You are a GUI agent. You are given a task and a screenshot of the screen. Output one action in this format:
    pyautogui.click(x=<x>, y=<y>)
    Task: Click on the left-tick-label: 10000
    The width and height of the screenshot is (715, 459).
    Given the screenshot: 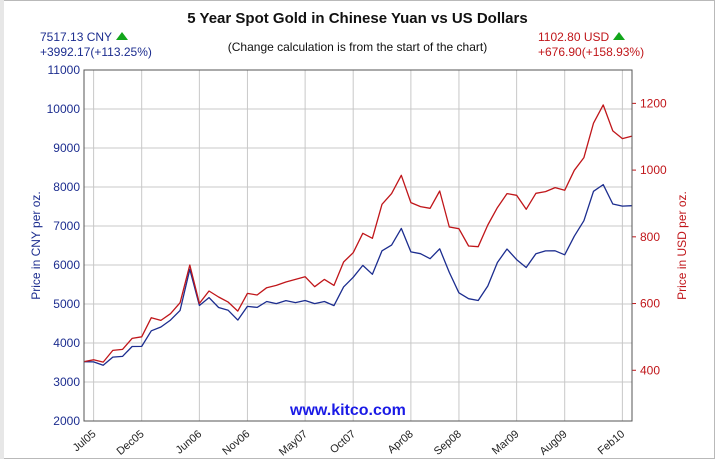 What is the action you would take?
    pyautogui.click(x=64, y=109)
    